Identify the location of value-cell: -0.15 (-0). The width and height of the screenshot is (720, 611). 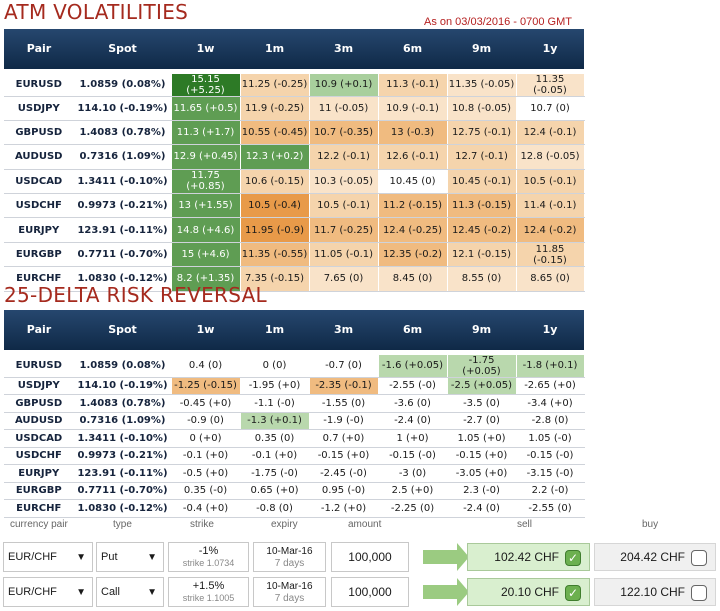
(550, 456).